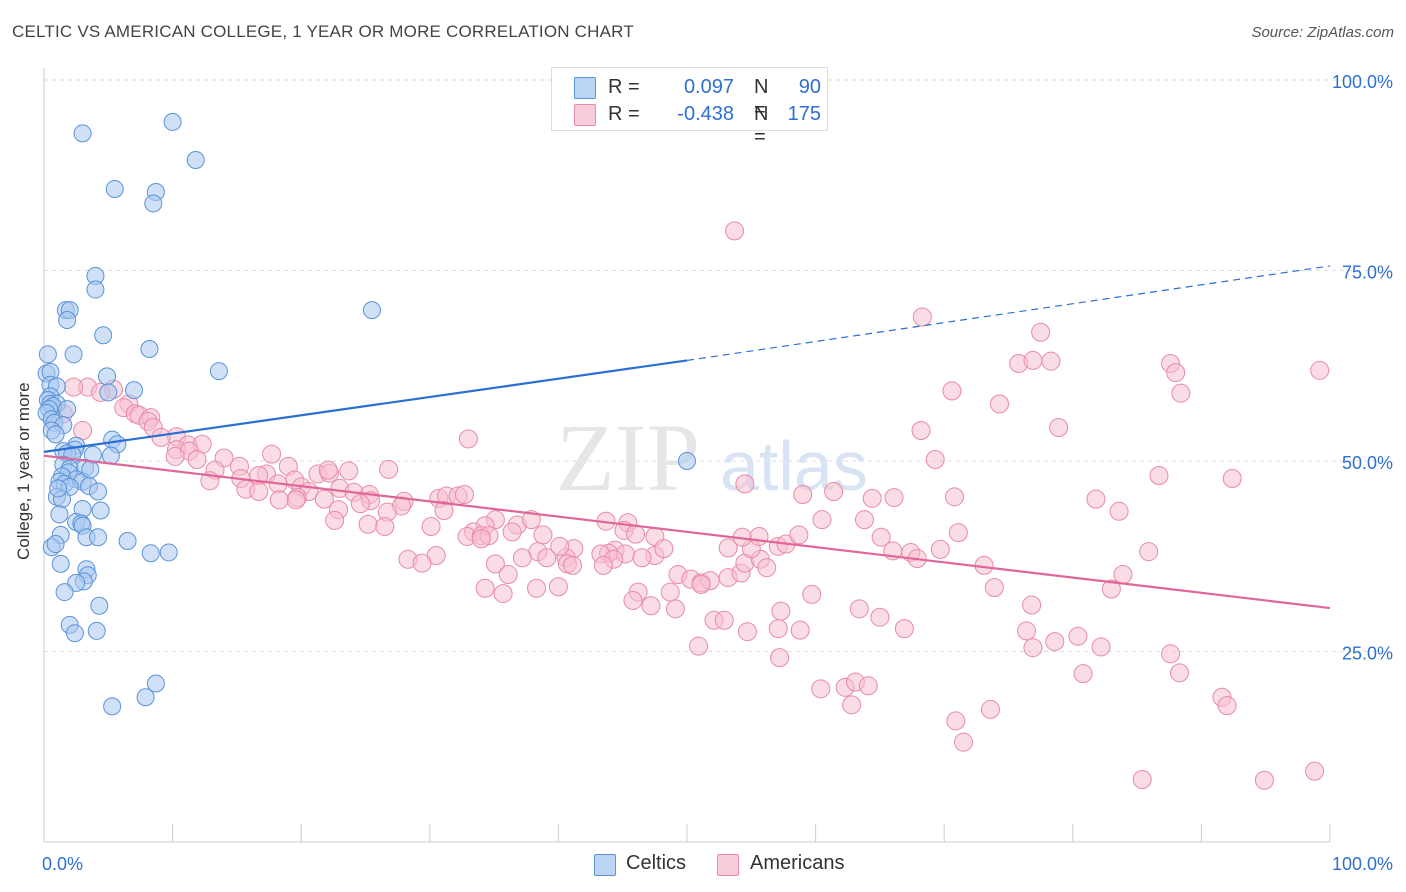 Image resolution: width=1406 pixels, height=892 pixels. I want to click on watermark: ZIP atlas, so click(712, 457).